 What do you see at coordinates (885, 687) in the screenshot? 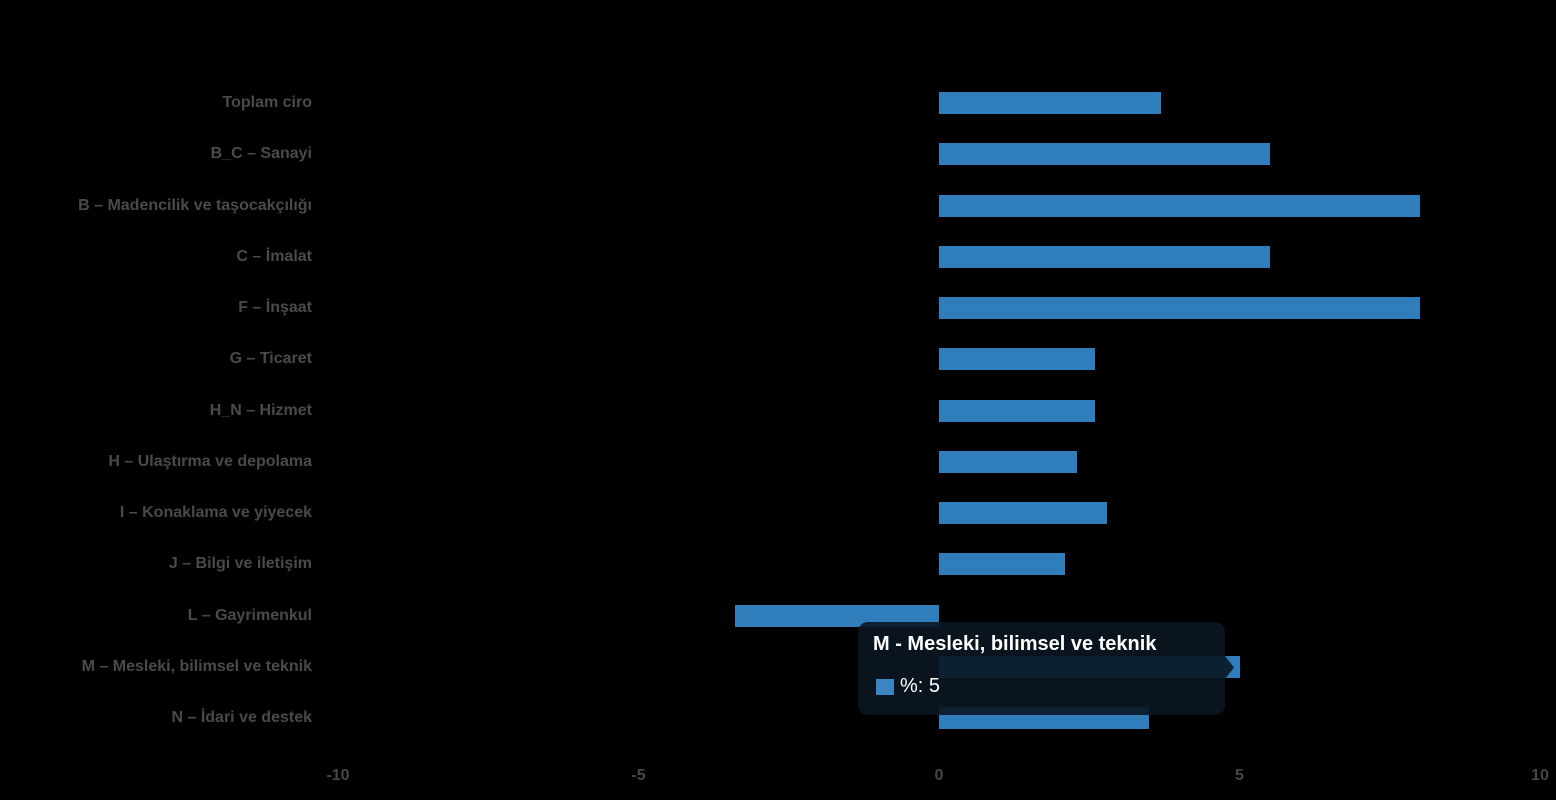
I see `series-color-swatch` at bounding box center [885, 687].